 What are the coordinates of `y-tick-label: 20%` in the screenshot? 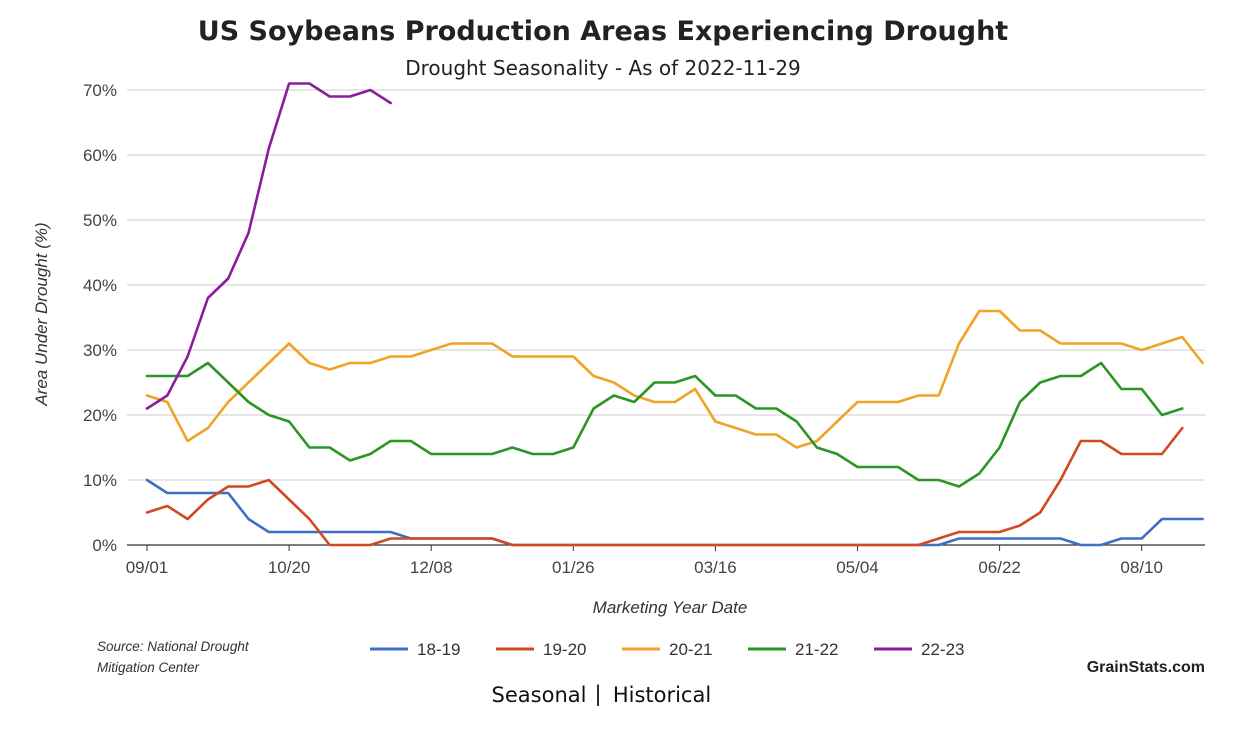 It's located at (100, 415).